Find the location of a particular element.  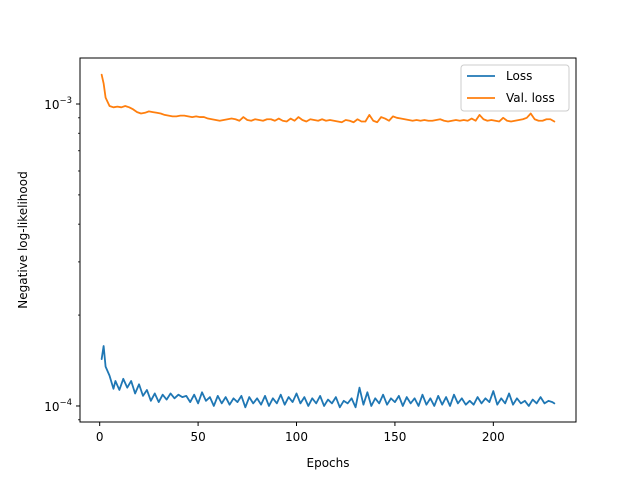

x-tick-label: 0 is located at coordinates (100, 437).